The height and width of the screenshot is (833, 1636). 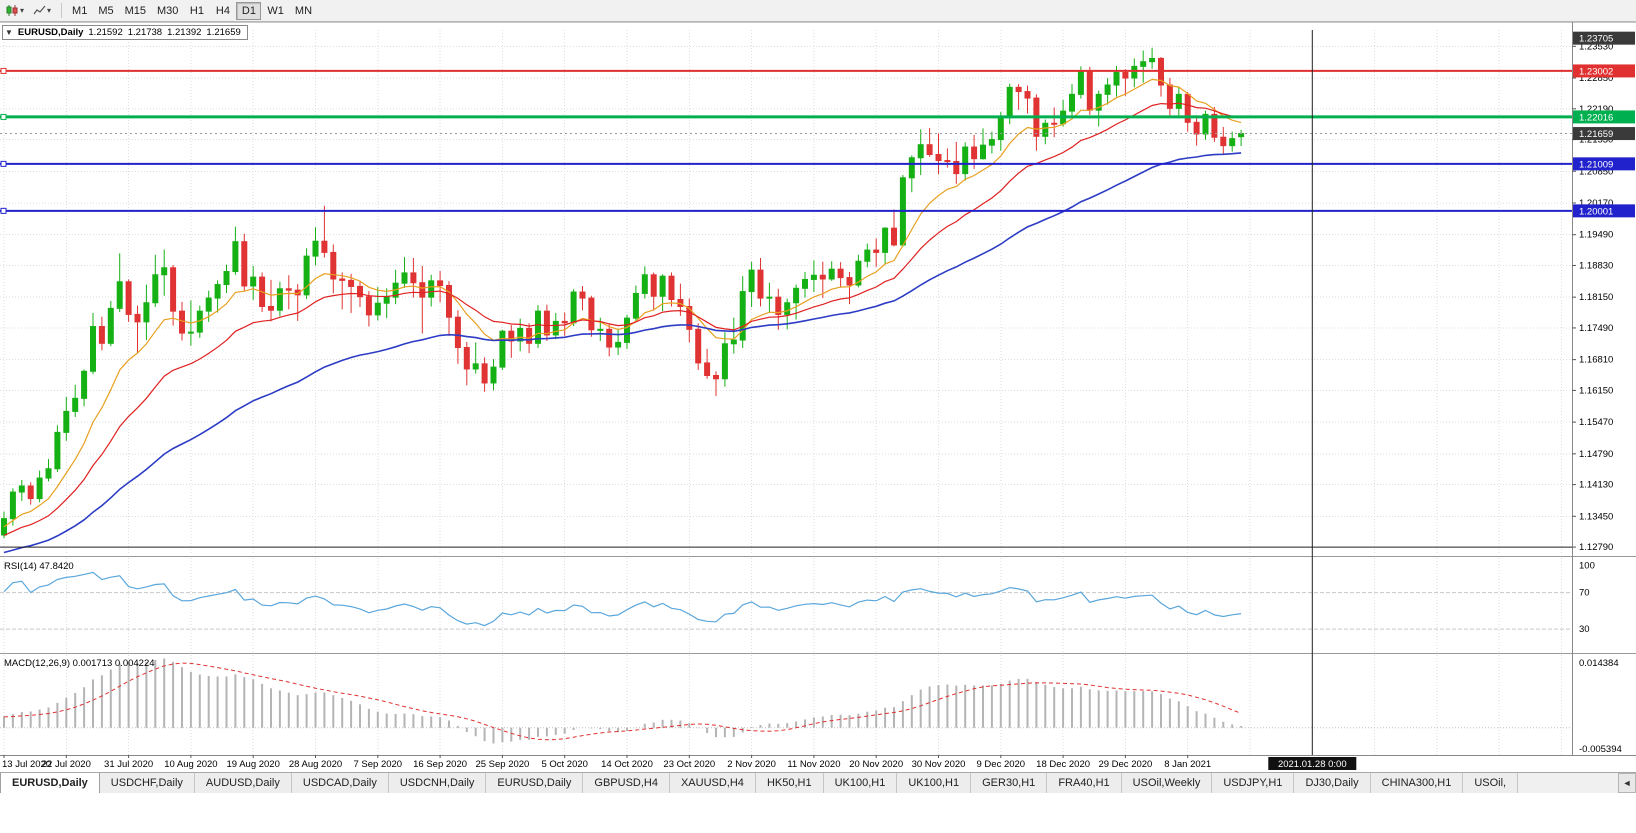 I want to click on chart-tab-GER30-H1: GER30,H1, so click(x=1009, y=783).